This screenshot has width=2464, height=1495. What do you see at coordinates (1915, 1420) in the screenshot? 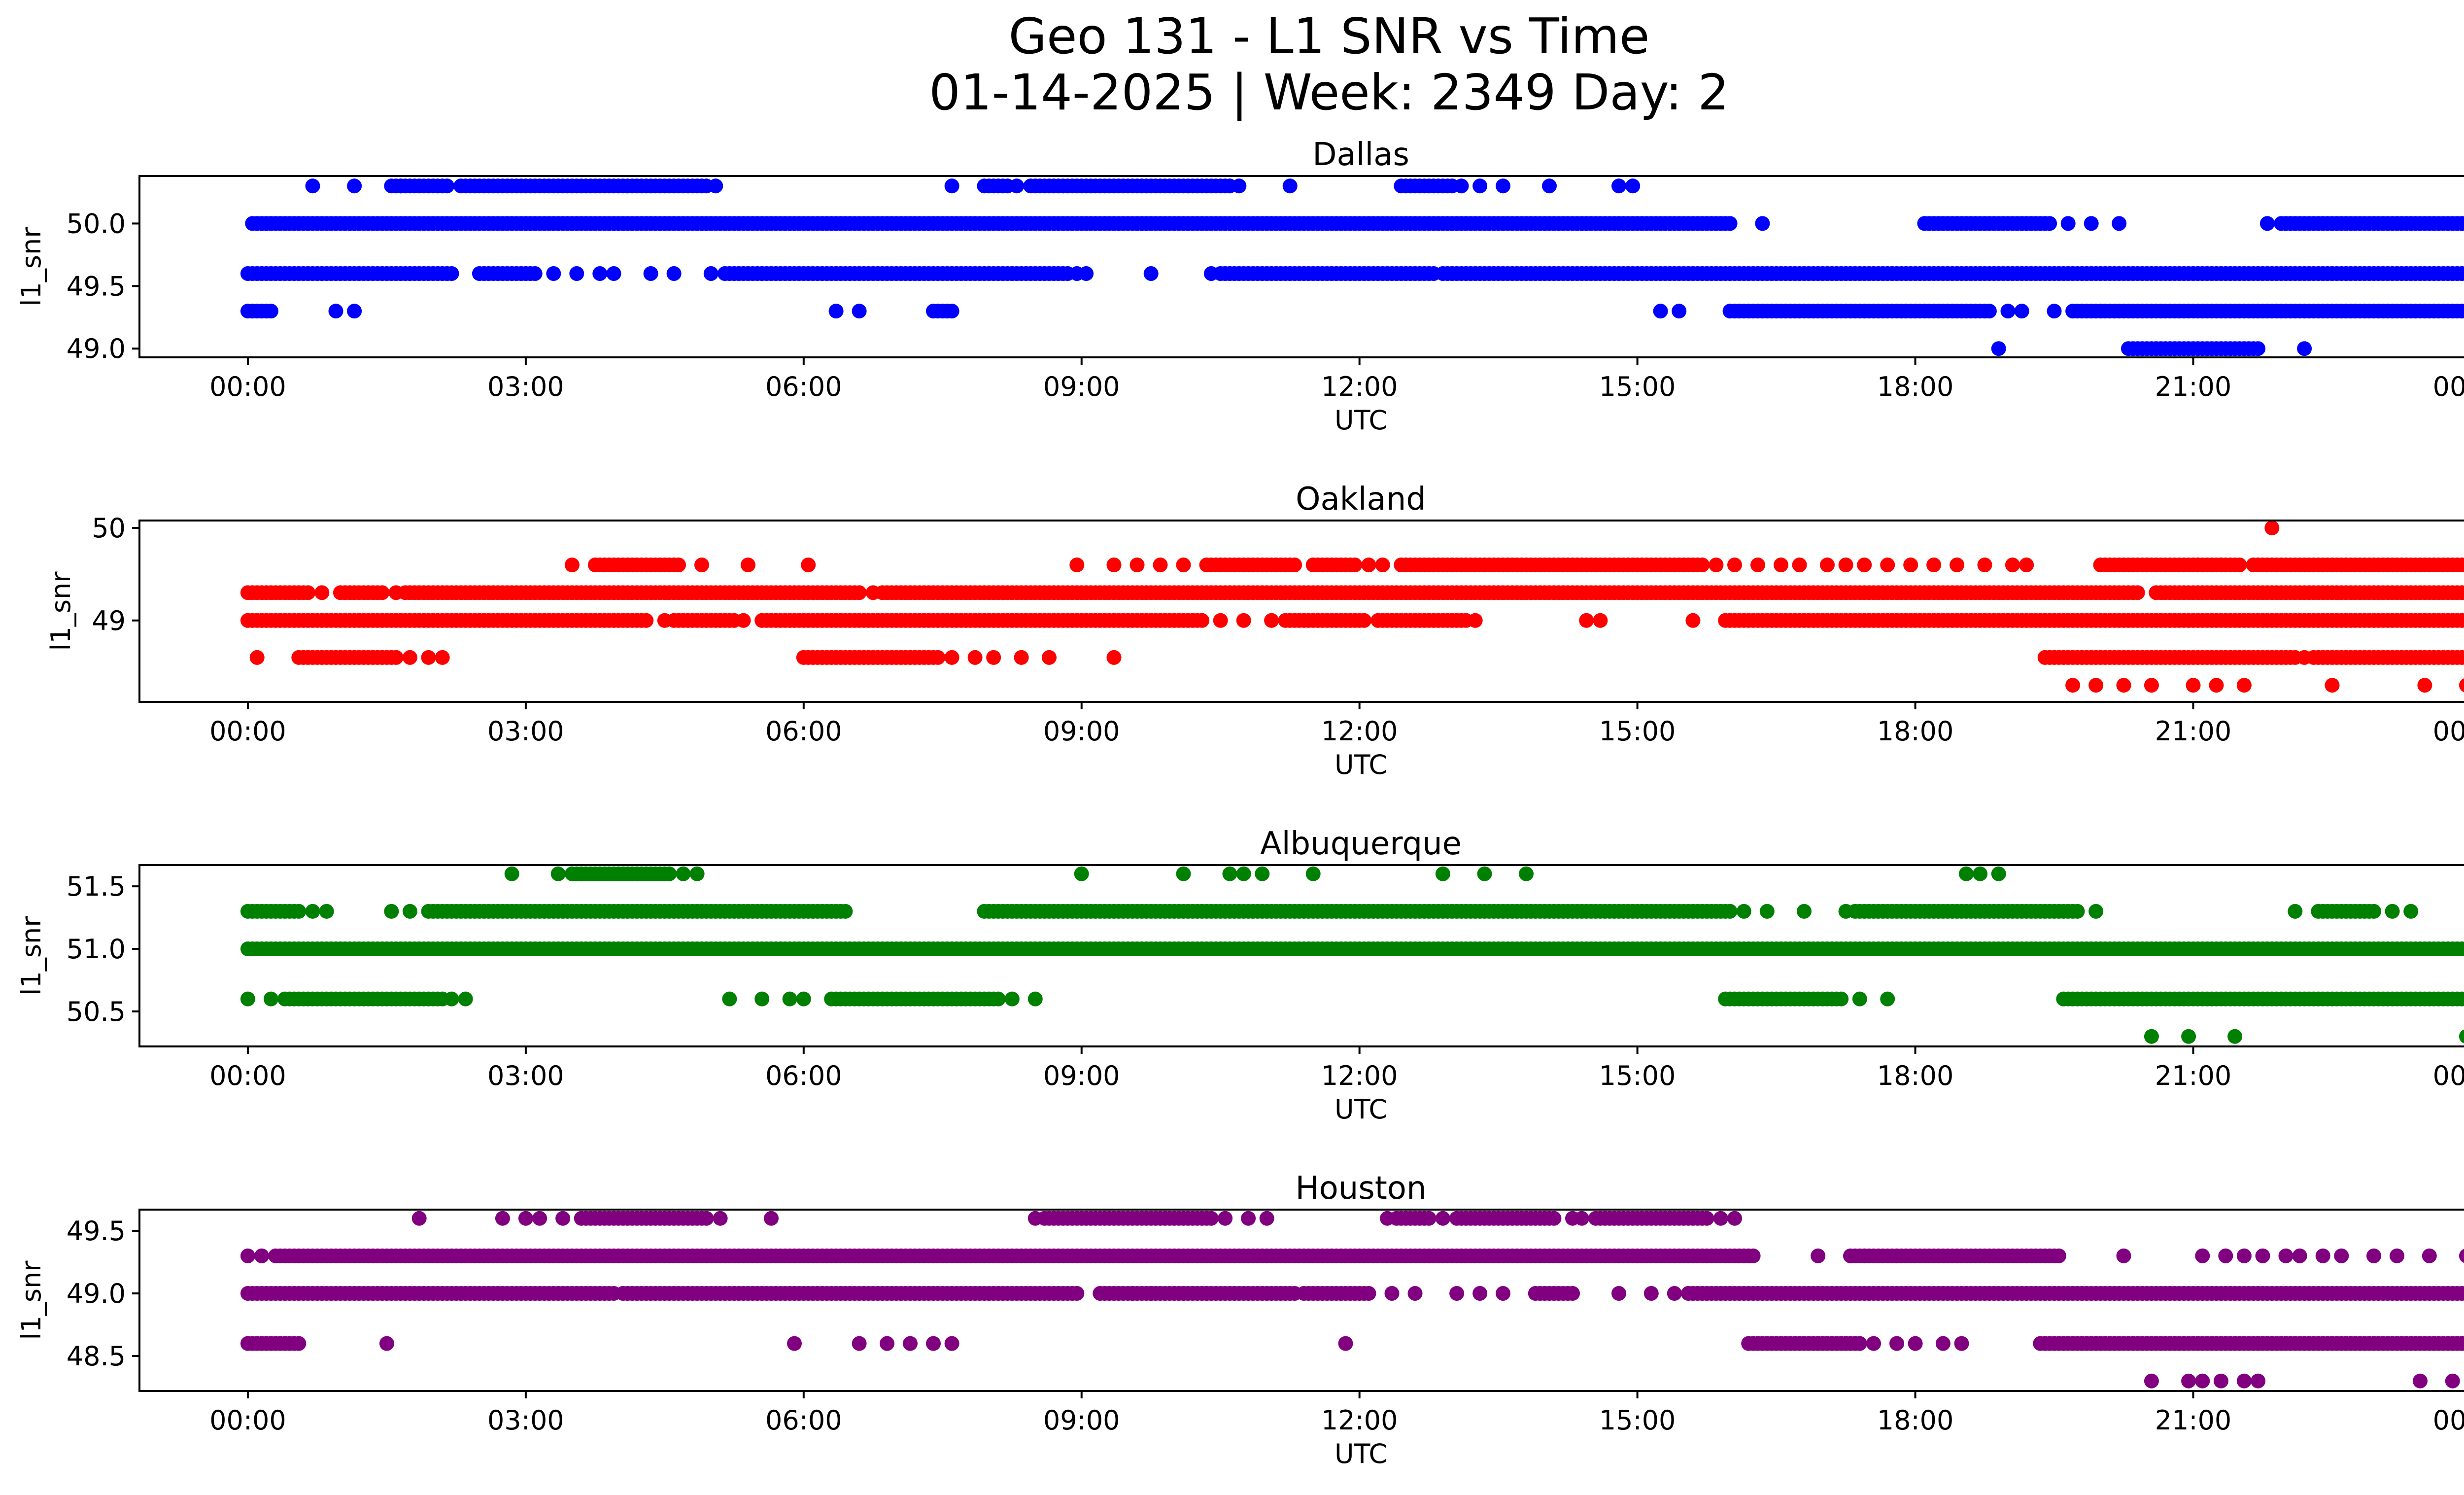
I see `x-tick-label: 18:00` at bounding box center [1915, 1420].